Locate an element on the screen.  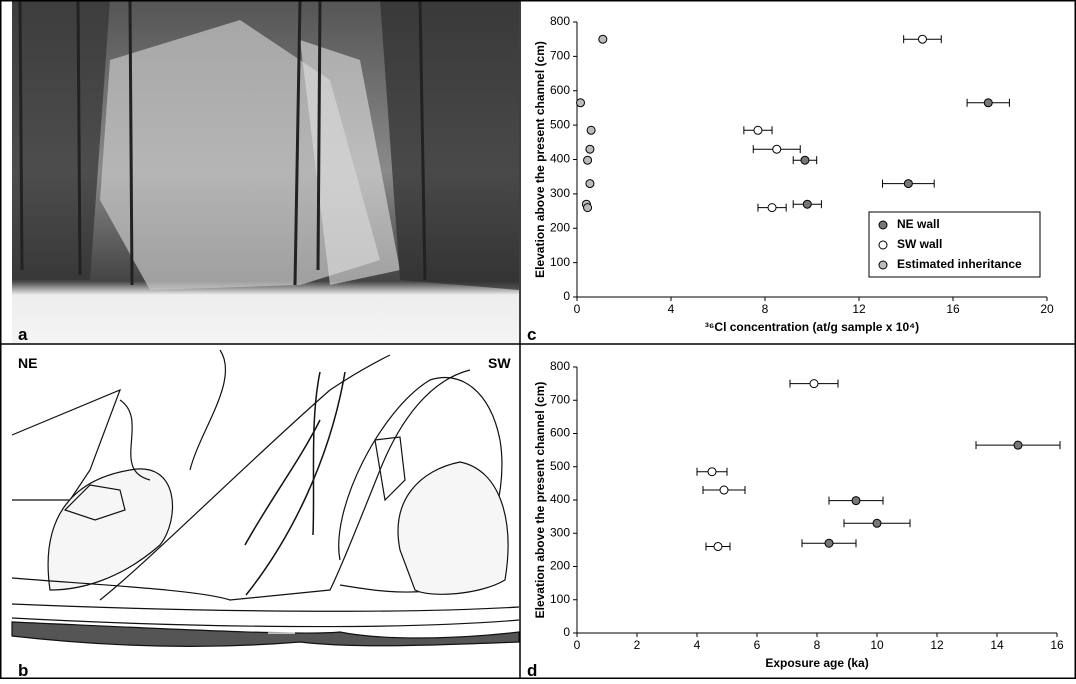
x-axis-label: ³⁶Cl concentration (at/g sample x 10⁴) is located at coordinates (812, 327).